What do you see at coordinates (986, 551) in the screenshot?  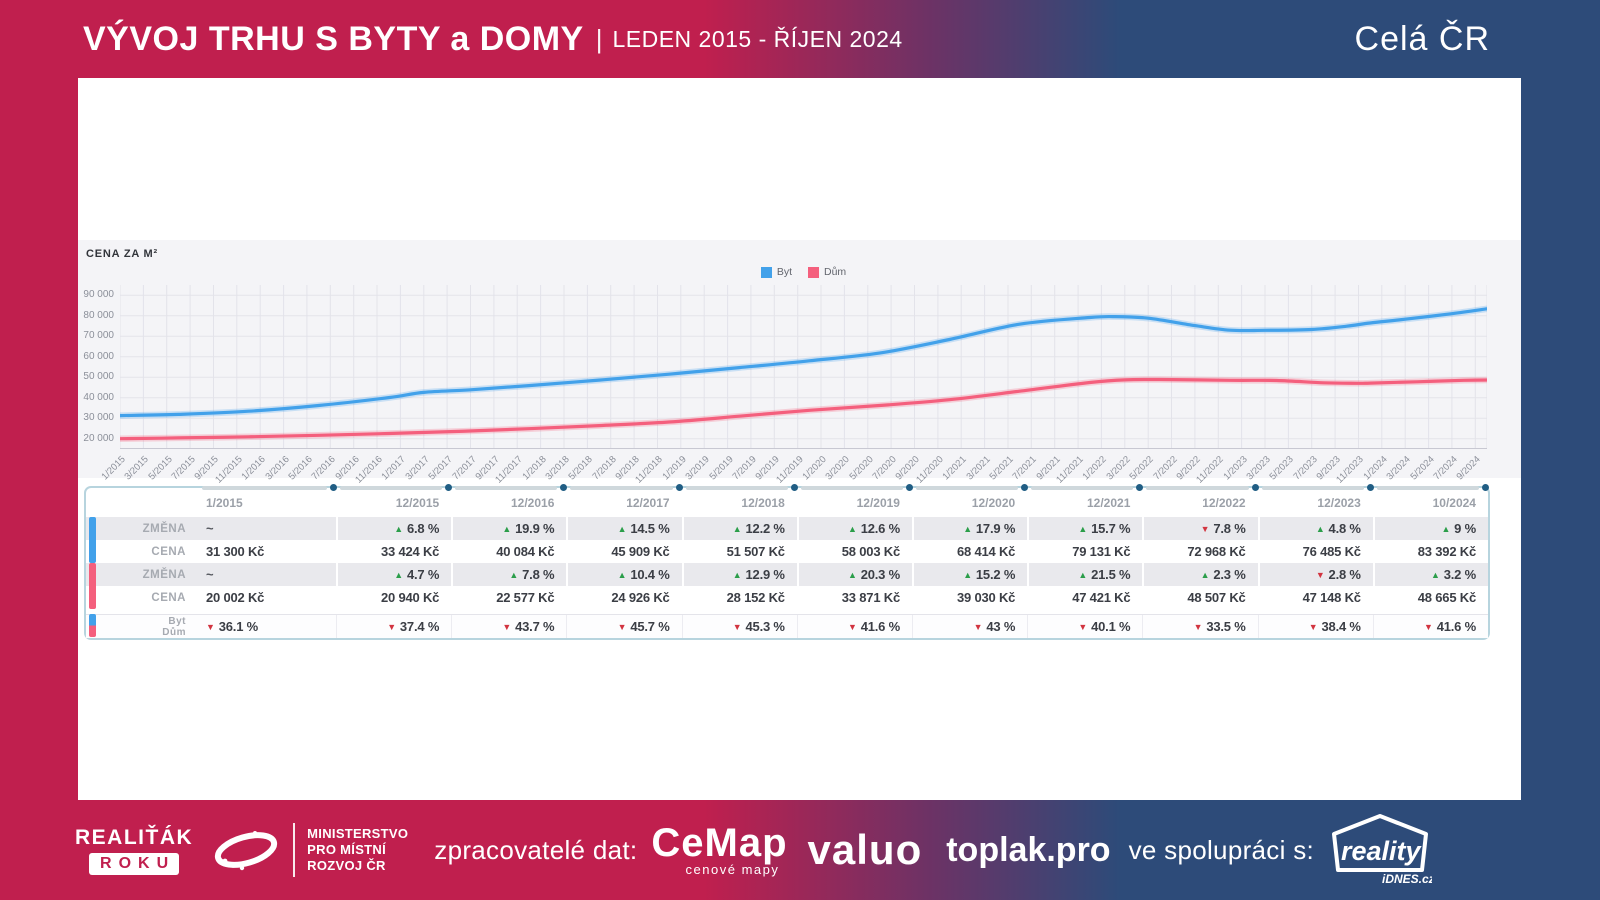 I see `table-cell: 68 414 Kč` at bounding box center [986, 551].